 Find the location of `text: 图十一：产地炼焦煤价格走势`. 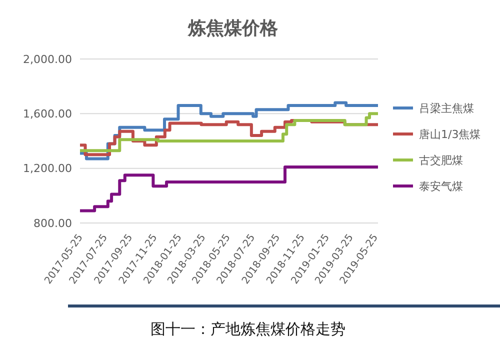

text: 图十一：产地炼焦煤价格走势 is located at coordinates (248, 329).